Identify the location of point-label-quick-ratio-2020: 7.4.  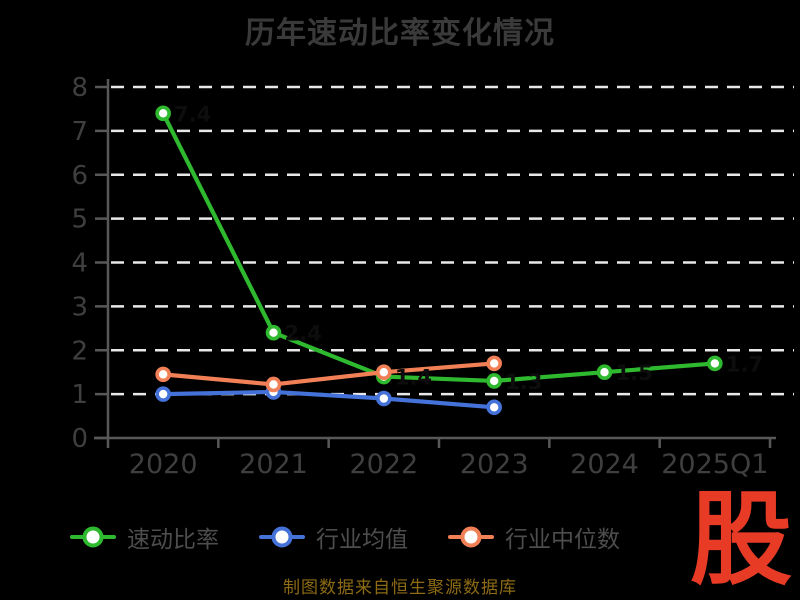
(192, 114).